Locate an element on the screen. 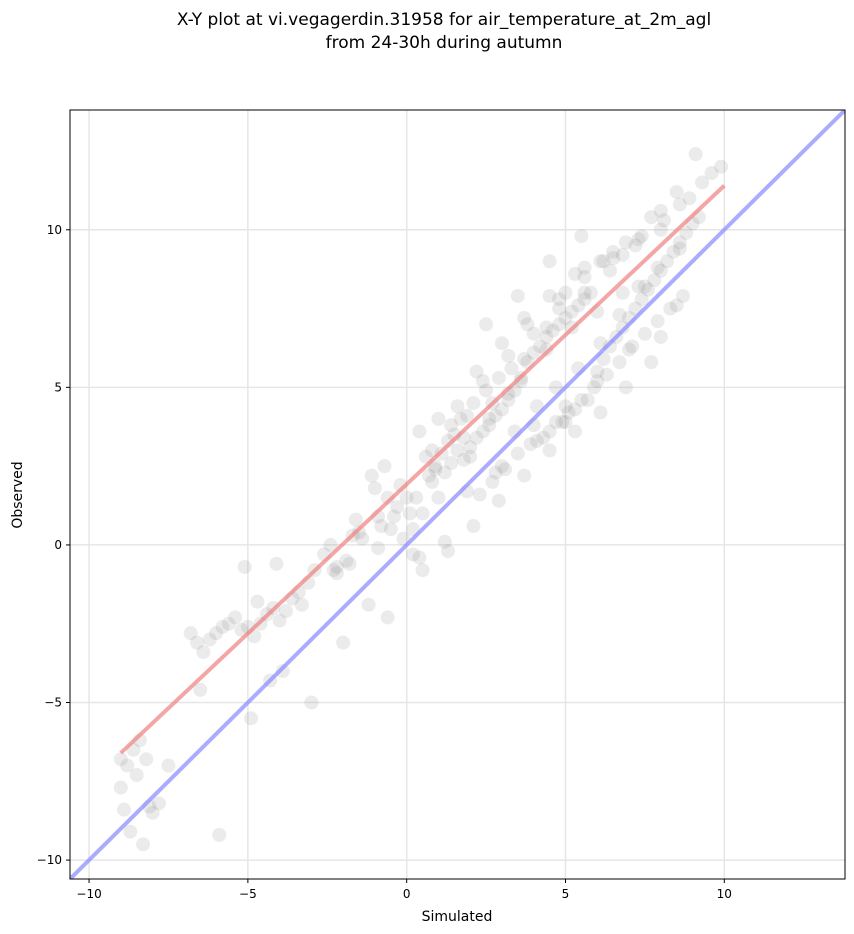  y-tick-label-0: −10 is located at coordinates (49, 860).